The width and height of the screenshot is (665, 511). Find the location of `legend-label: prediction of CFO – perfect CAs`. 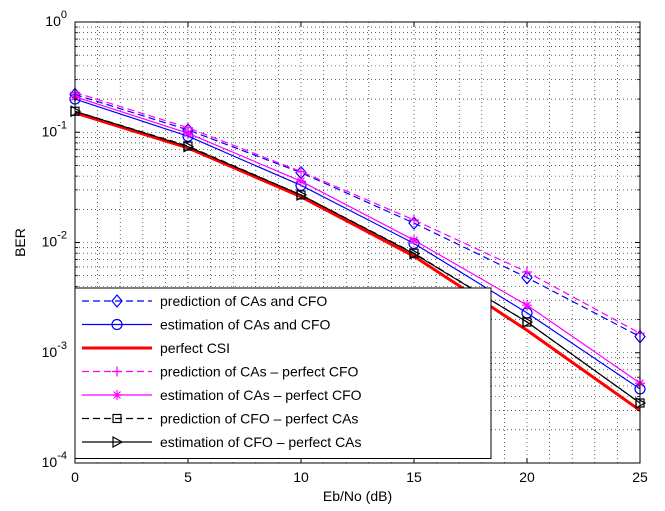

legend-label: prediction of CFO – perfect CAs is located at coordinates (259, 419).